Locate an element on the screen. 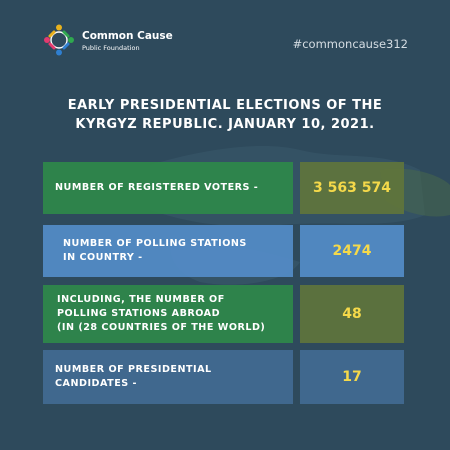 Image resolution: width=450 pixels, height=450 pixels. candidates-label-line-2: CANDIDATES - is located at coordinates (96, 383).